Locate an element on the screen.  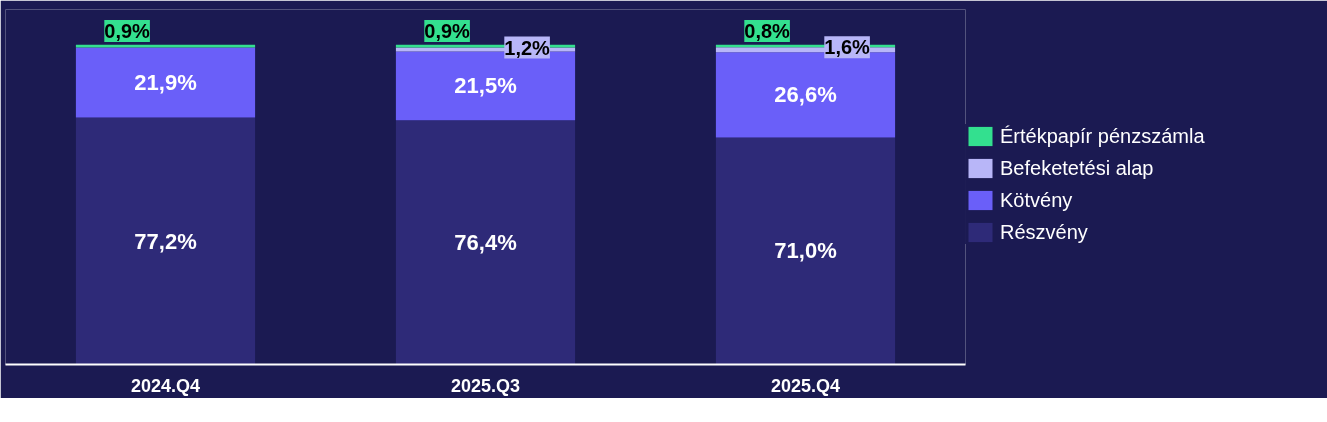
x-tick-label: 2025.Q4 is located at coordinates (805, 385).